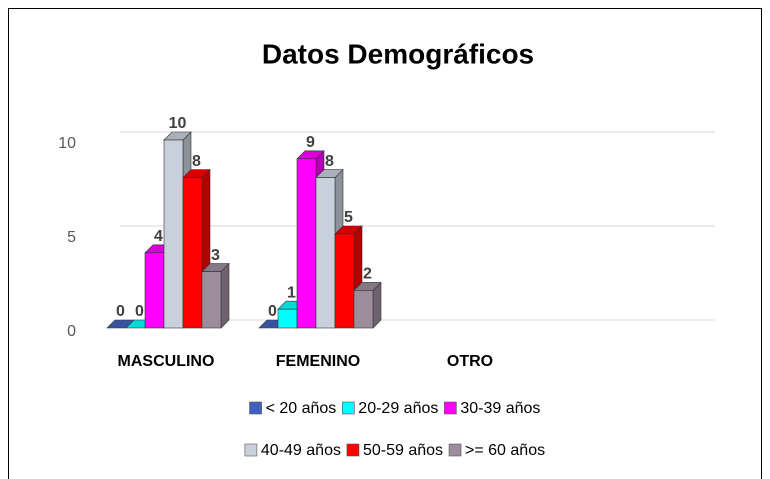 Image resolution: width=770 pixels, height=479 pixels. I want to click on legend-label: < 20 años, so click(301, 408).